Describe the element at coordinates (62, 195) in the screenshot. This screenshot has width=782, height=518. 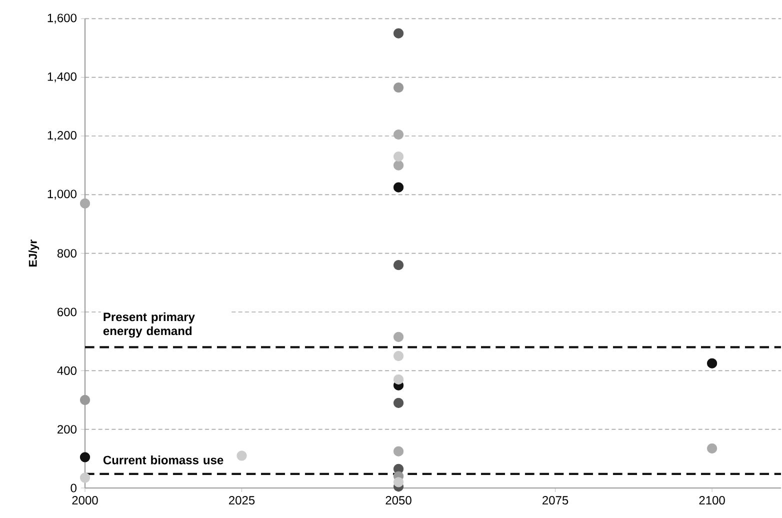
I see `y-tick-label: 1,000` at that location.